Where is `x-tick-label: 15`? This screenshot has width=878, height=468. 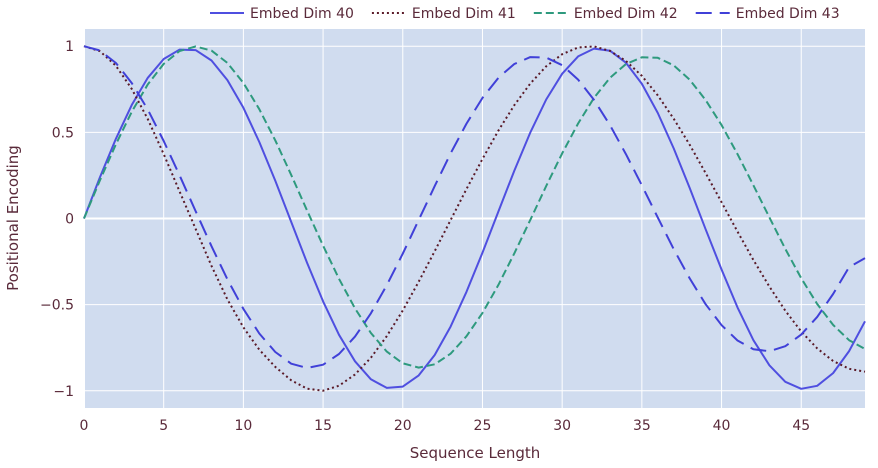
x-tick-label: 15 is located at coordinates (323, 426).